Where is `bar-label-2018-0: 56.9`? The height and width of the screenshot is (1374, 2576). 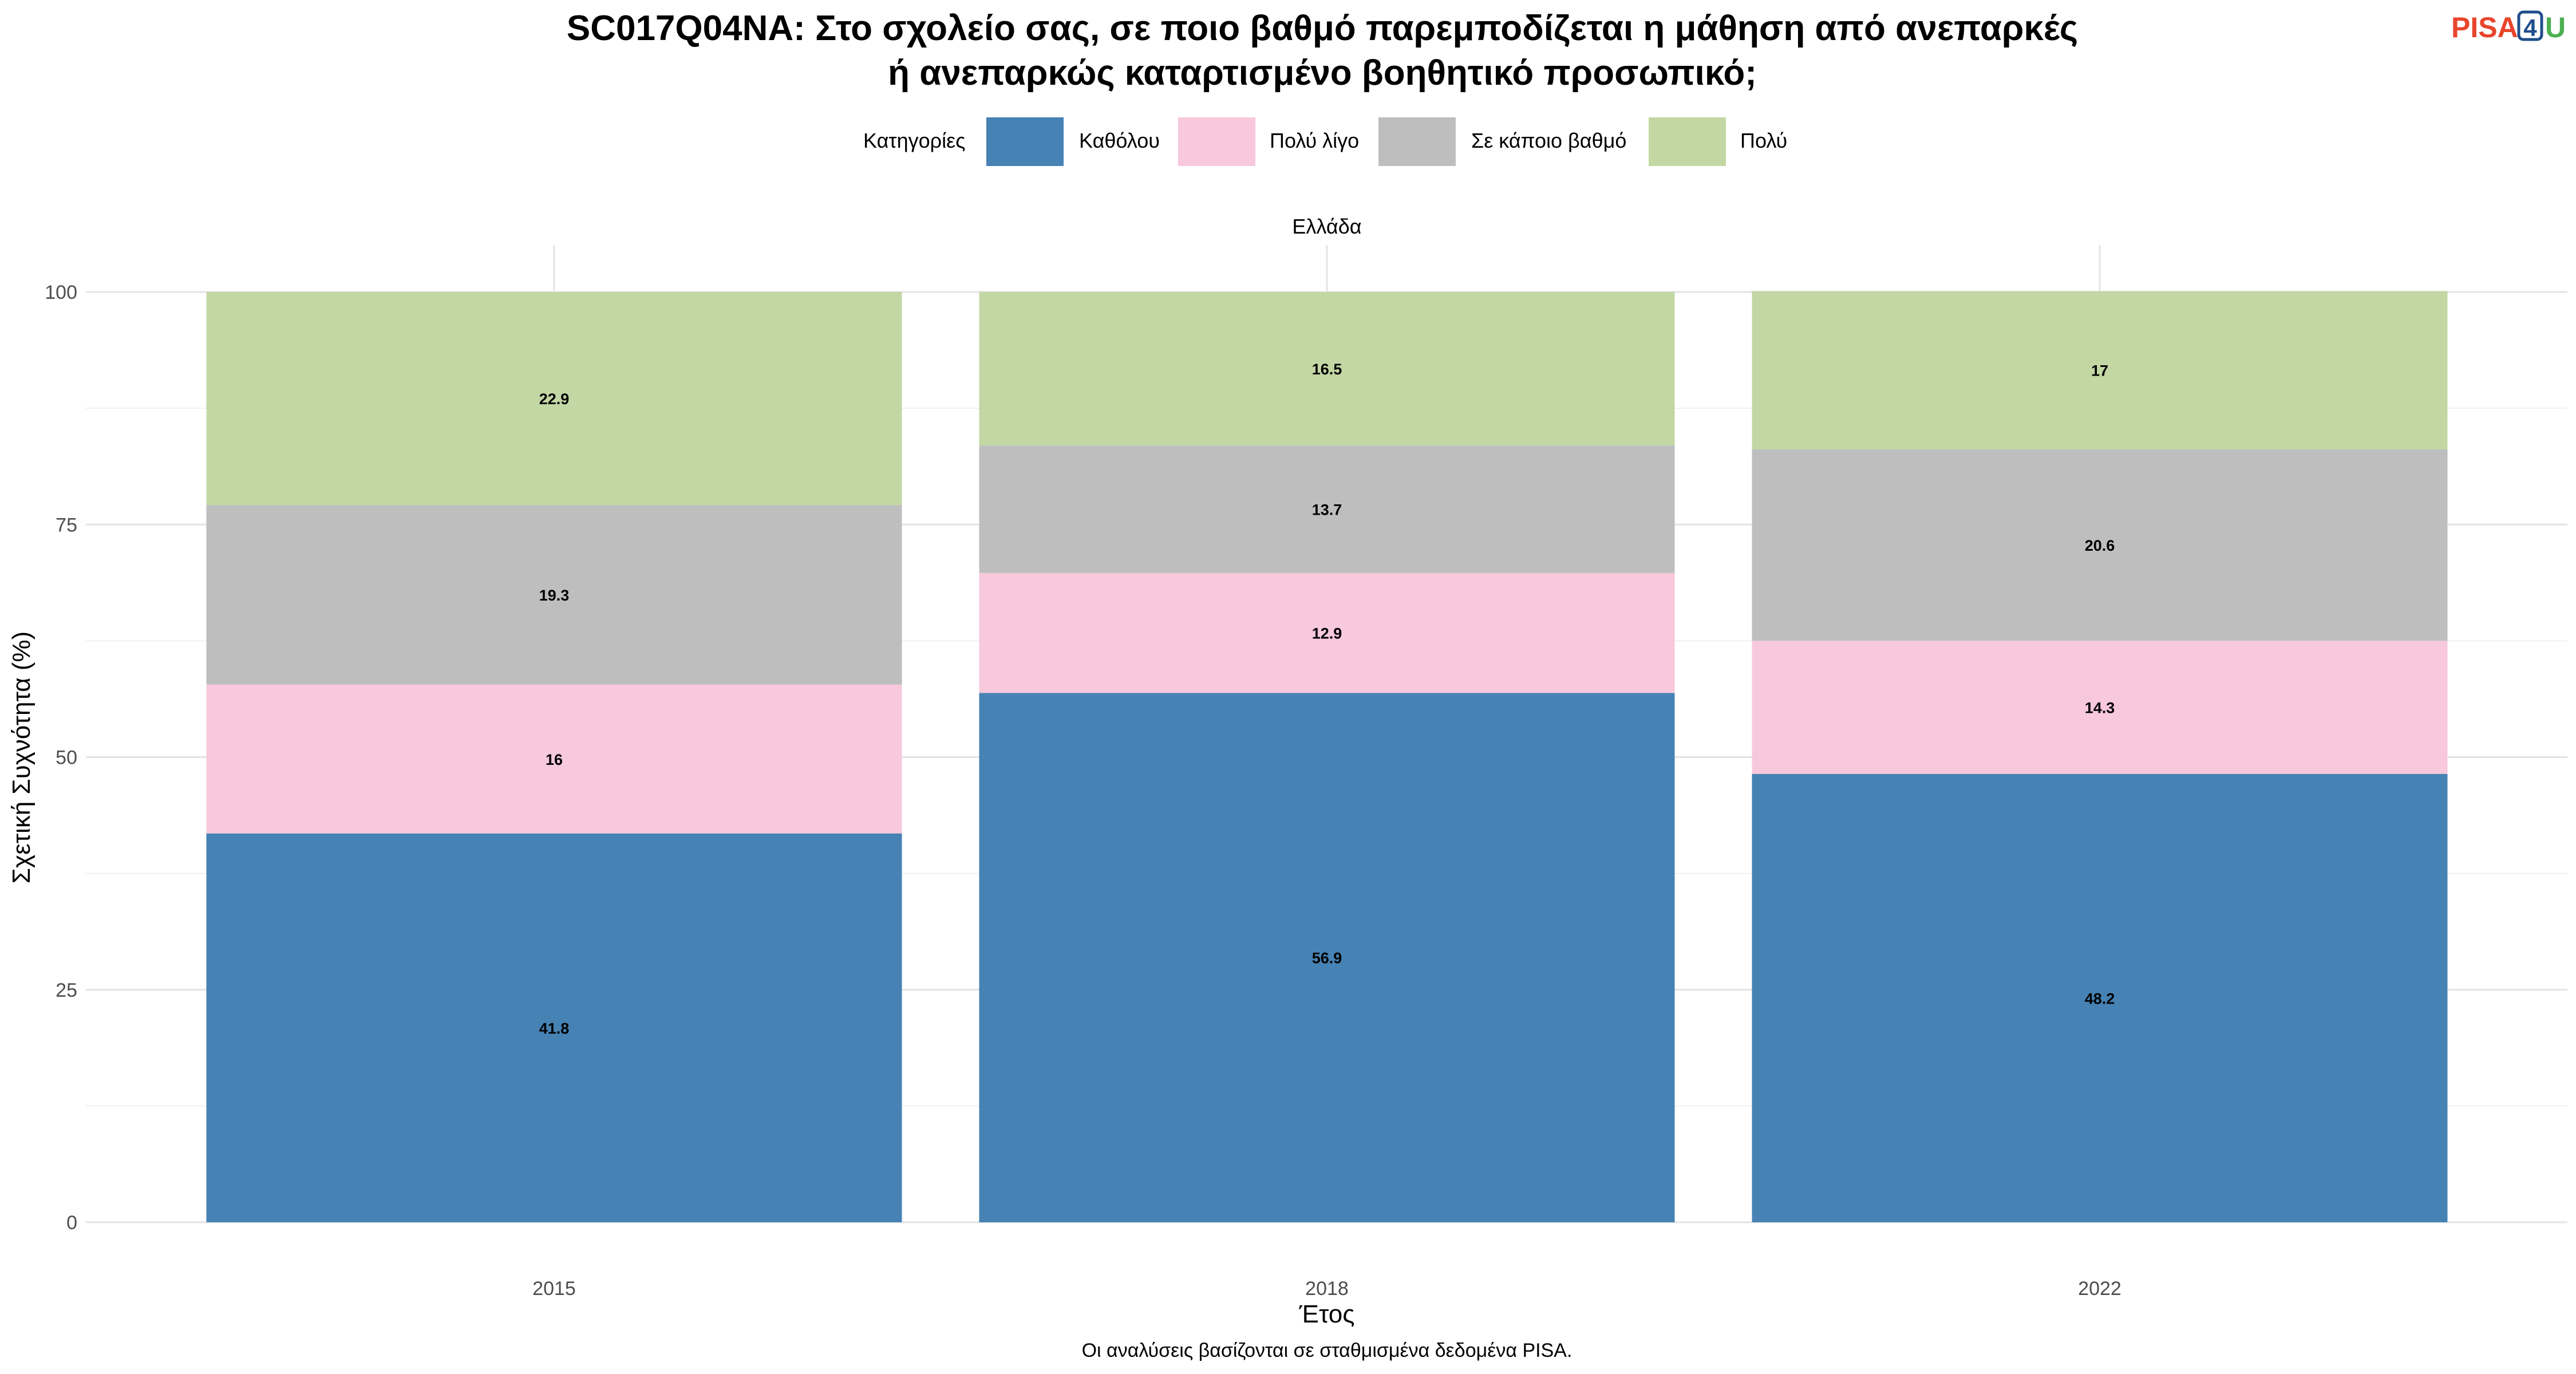
bar-label-2018-0: 56.9 is located at coordinates (1327, 959).